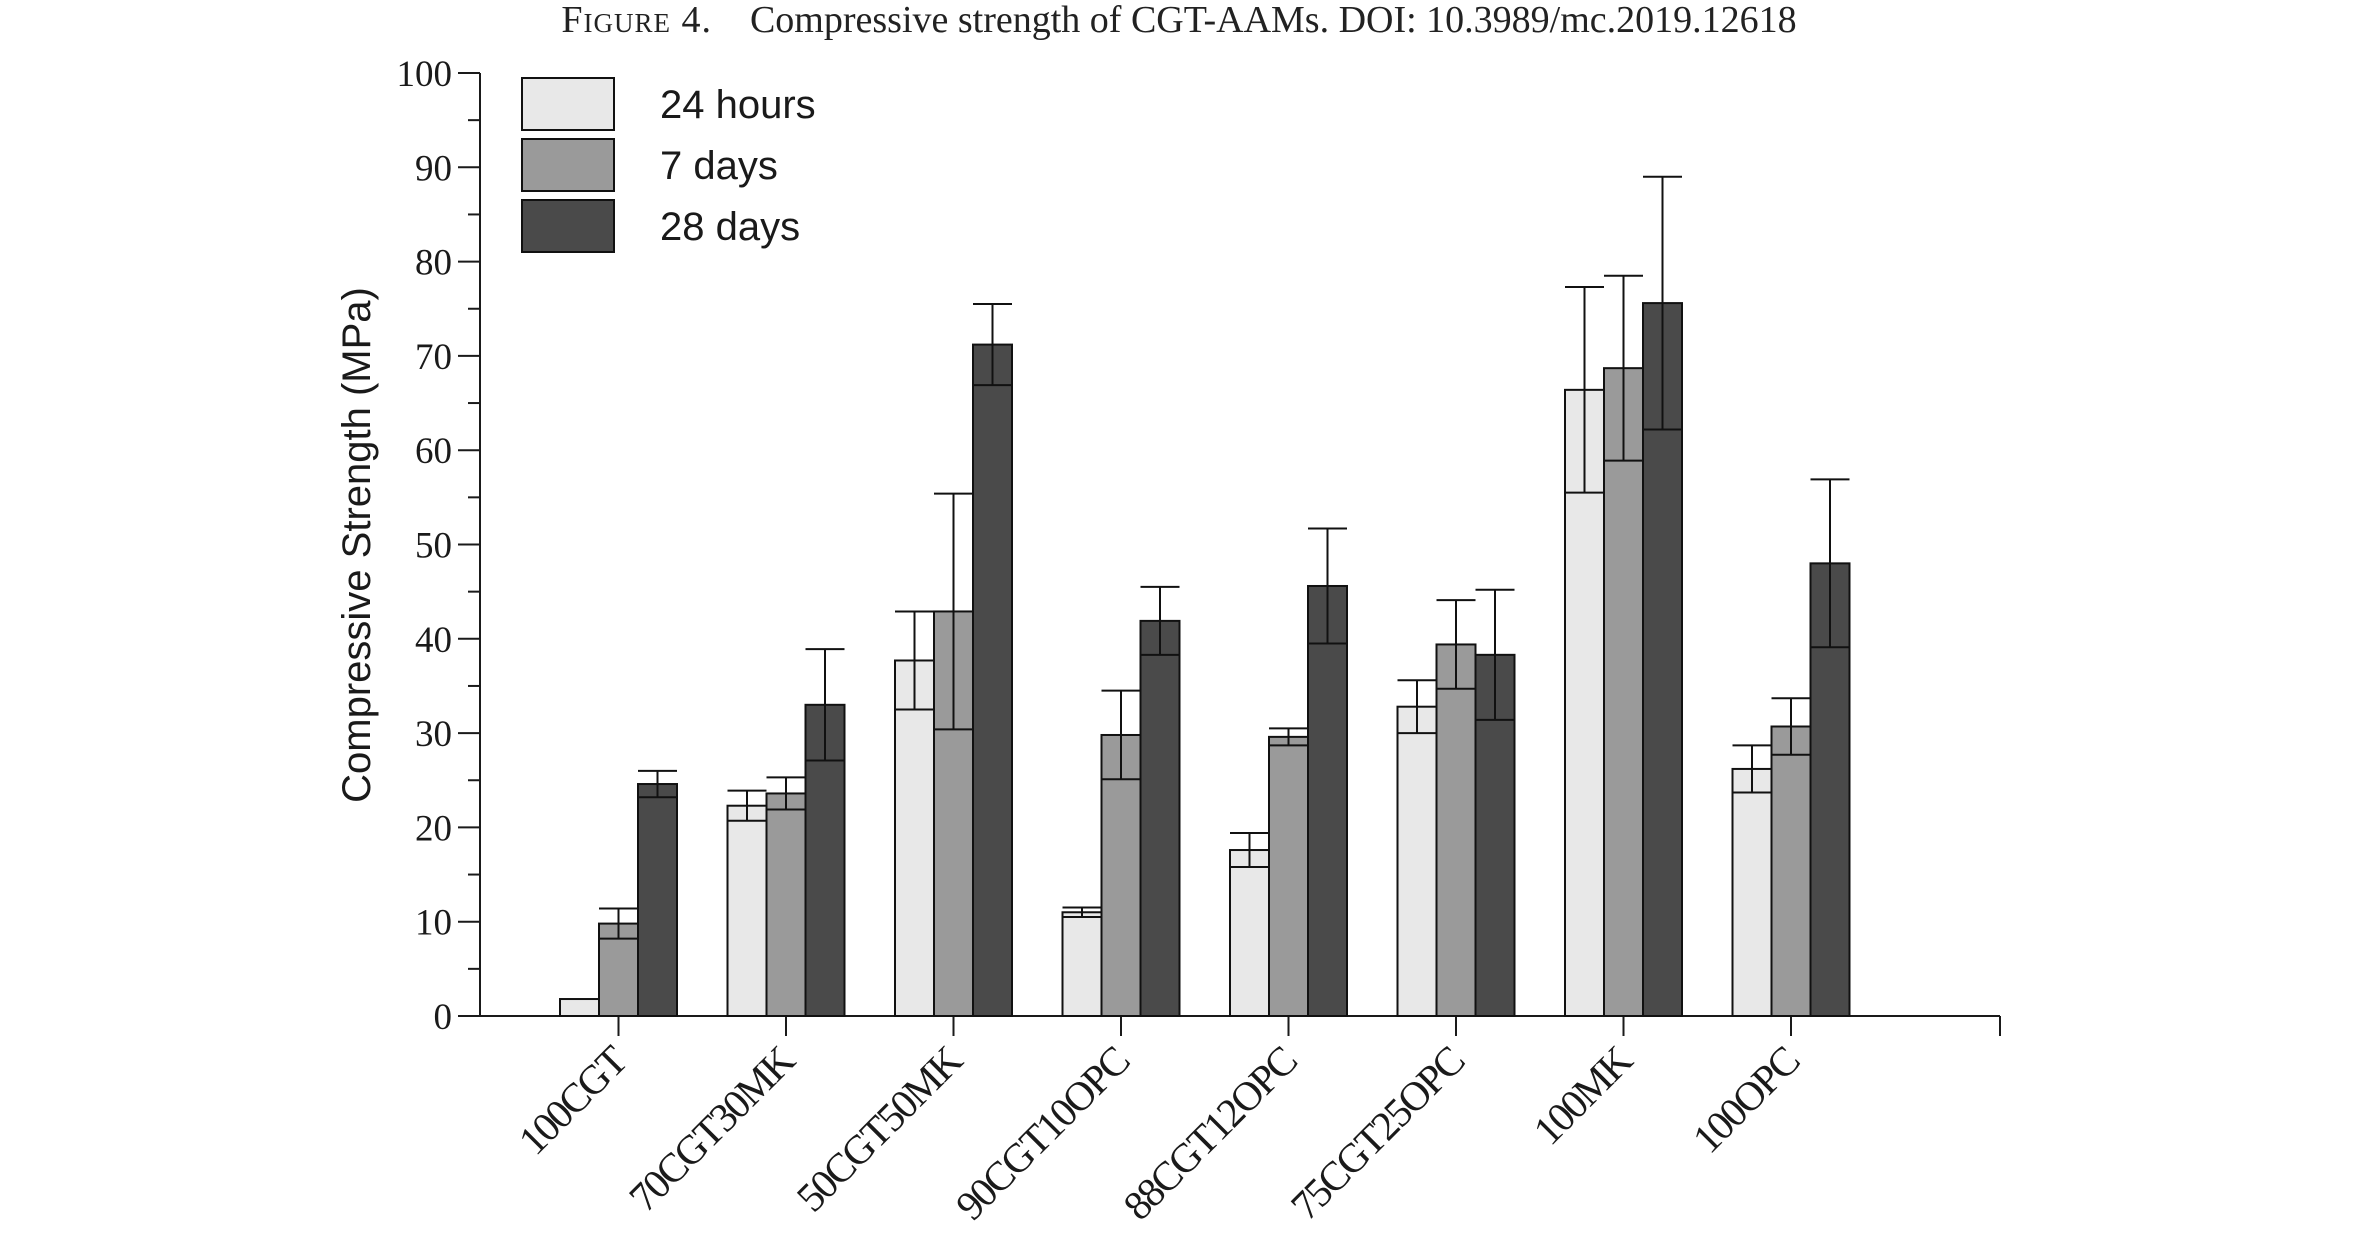  Describe the element at coordinates (1582, 1094) in the screenshot. I see `x-tick-label: 100MK` at that location.